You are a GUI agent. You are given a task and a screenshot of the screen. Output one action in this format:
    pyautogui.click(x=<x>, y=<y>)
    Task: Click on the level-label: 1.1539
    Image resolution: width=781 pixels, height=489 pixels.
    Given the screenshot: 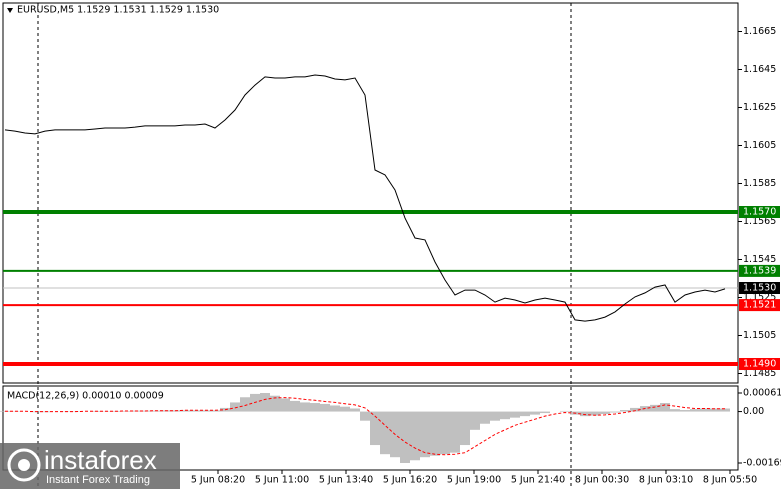 What is the action you would take?
    pyautogui.click(x=759, y=270)
    